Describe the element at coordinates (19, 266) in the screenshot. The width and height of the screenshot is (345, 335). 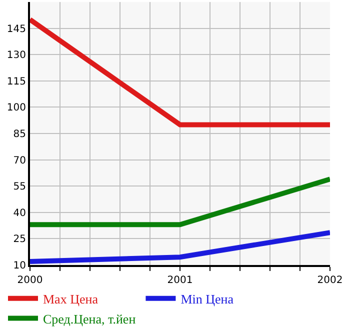
I see `y-tick-label: 10` at that location.